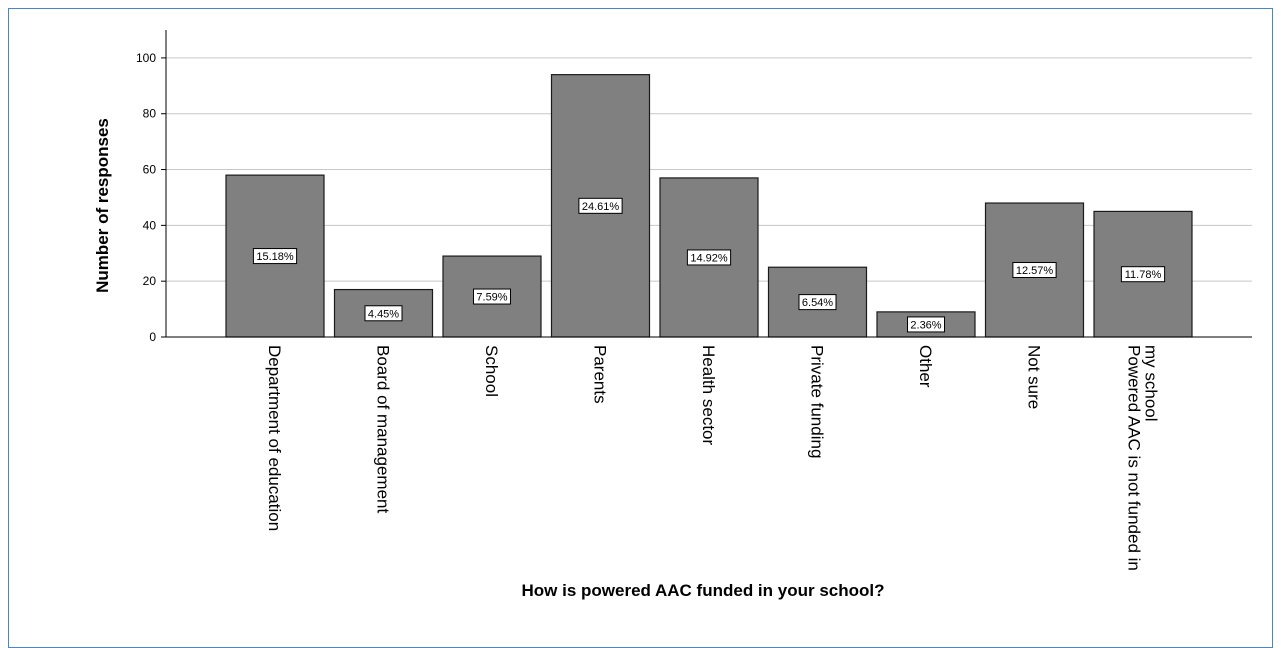 This screenshot has height=648, width=1281. I want to click on category-label: Private funding, so click(817, 401).